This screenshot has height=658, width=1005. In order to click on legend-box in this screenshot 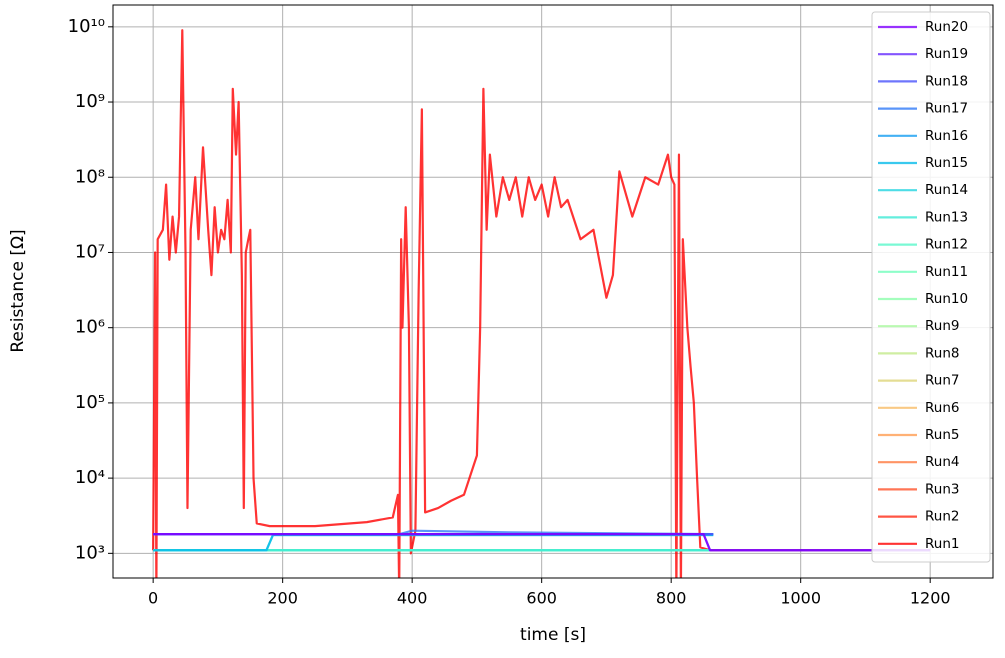, I will do `click(931, 287)`.